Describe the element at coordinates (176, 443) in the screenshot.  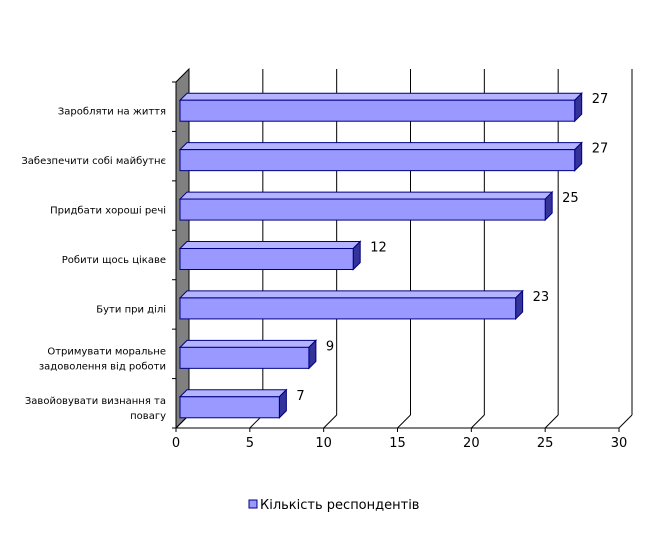
I see `x-tick-label: 0` at that location.